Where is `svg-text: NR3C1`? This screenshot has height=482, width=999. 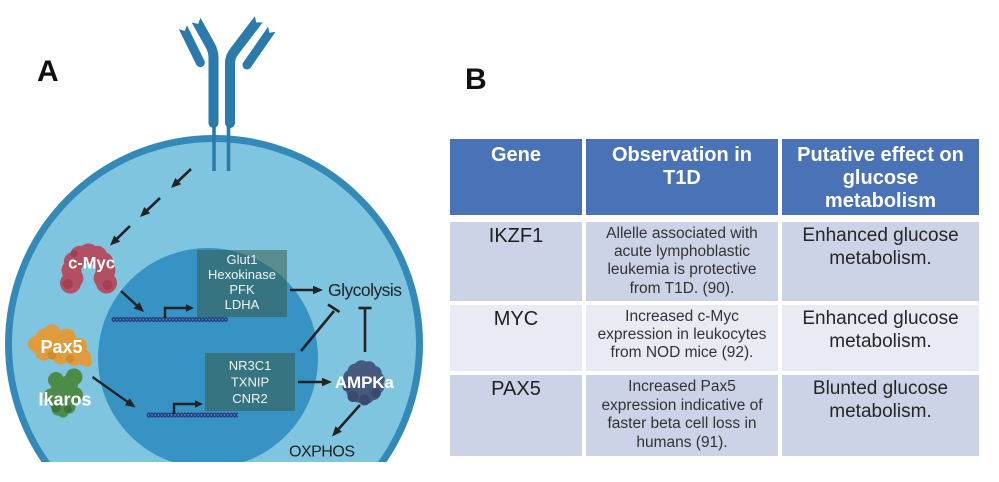 svg-text: NR3C1 is located at coordinates (250, 365).